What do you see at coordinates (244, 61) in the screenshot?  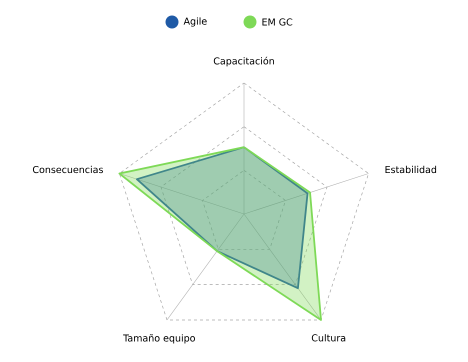 I see `spoke-label: Capacitación` at bounding box center [244, 61].